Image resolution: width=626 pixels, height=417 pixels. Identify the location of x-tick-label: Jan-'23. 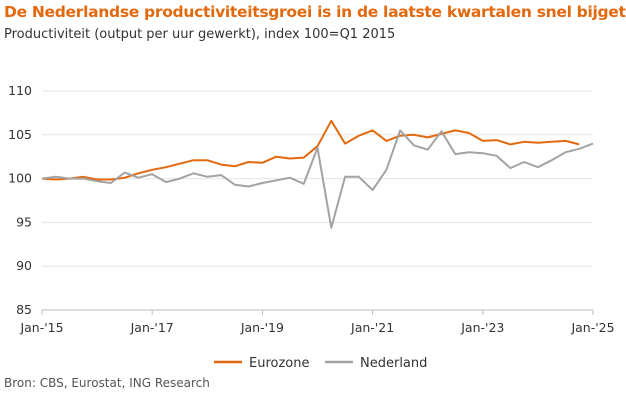
(482, 327).